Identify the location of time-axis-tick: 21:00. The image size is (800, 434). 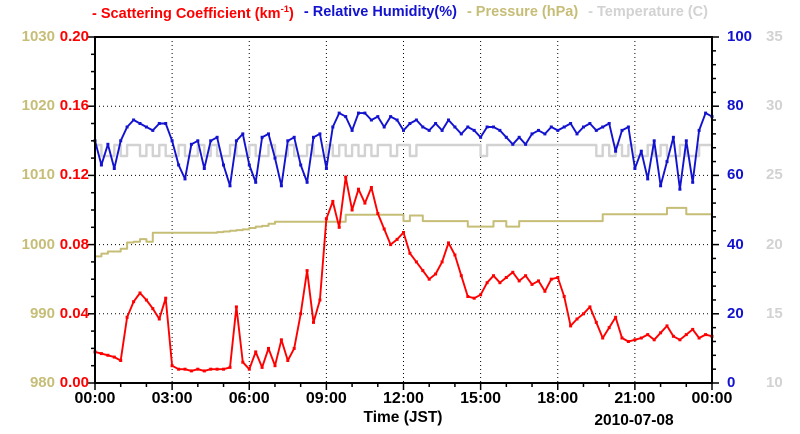
(635, 398).